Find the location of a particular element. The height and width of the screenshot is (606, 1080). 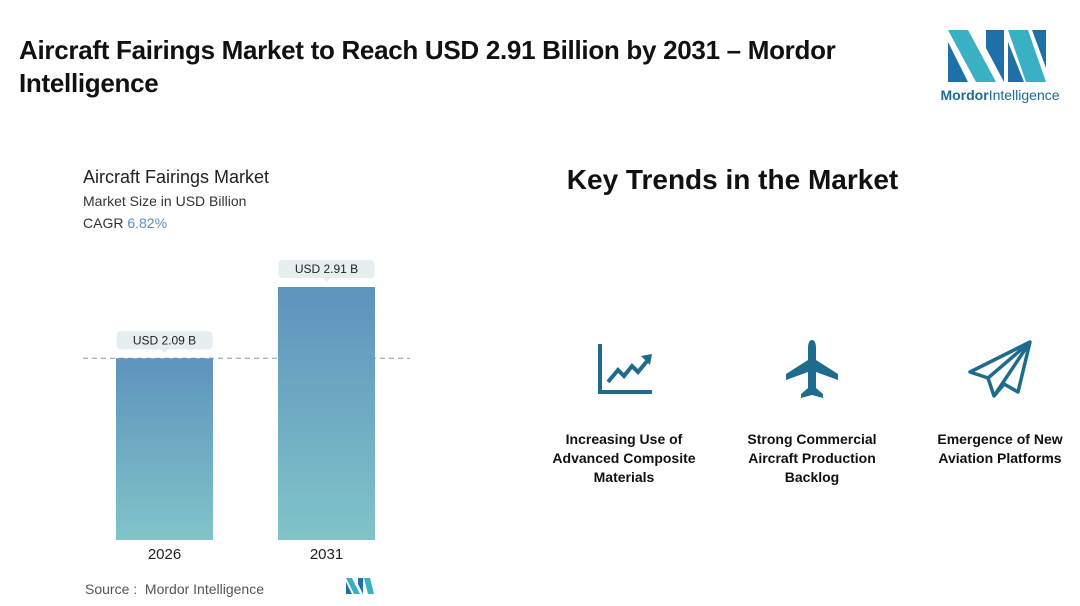

source-logo is located at coordinates (360, 586).